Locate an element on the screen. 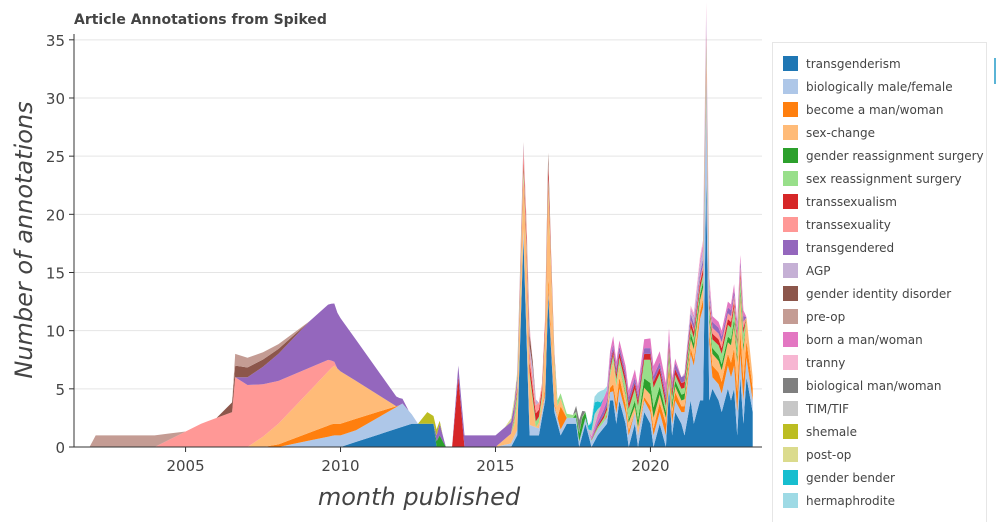  y-tick-label: 30 is located at coordinates (55, 99).